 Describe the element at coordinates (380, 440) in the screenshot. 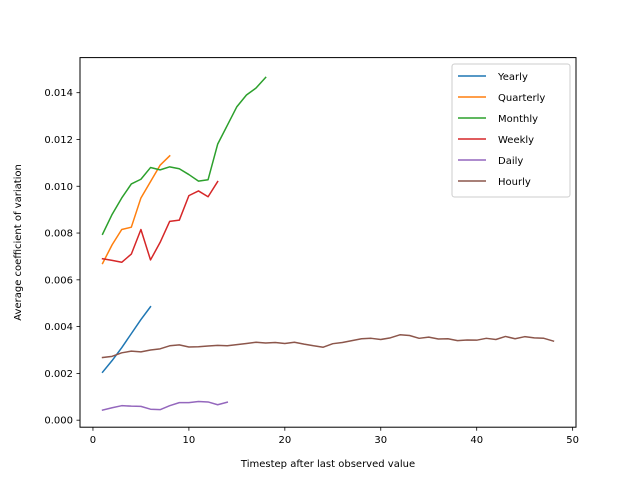

I see `x-tick-label: 30` at that location.